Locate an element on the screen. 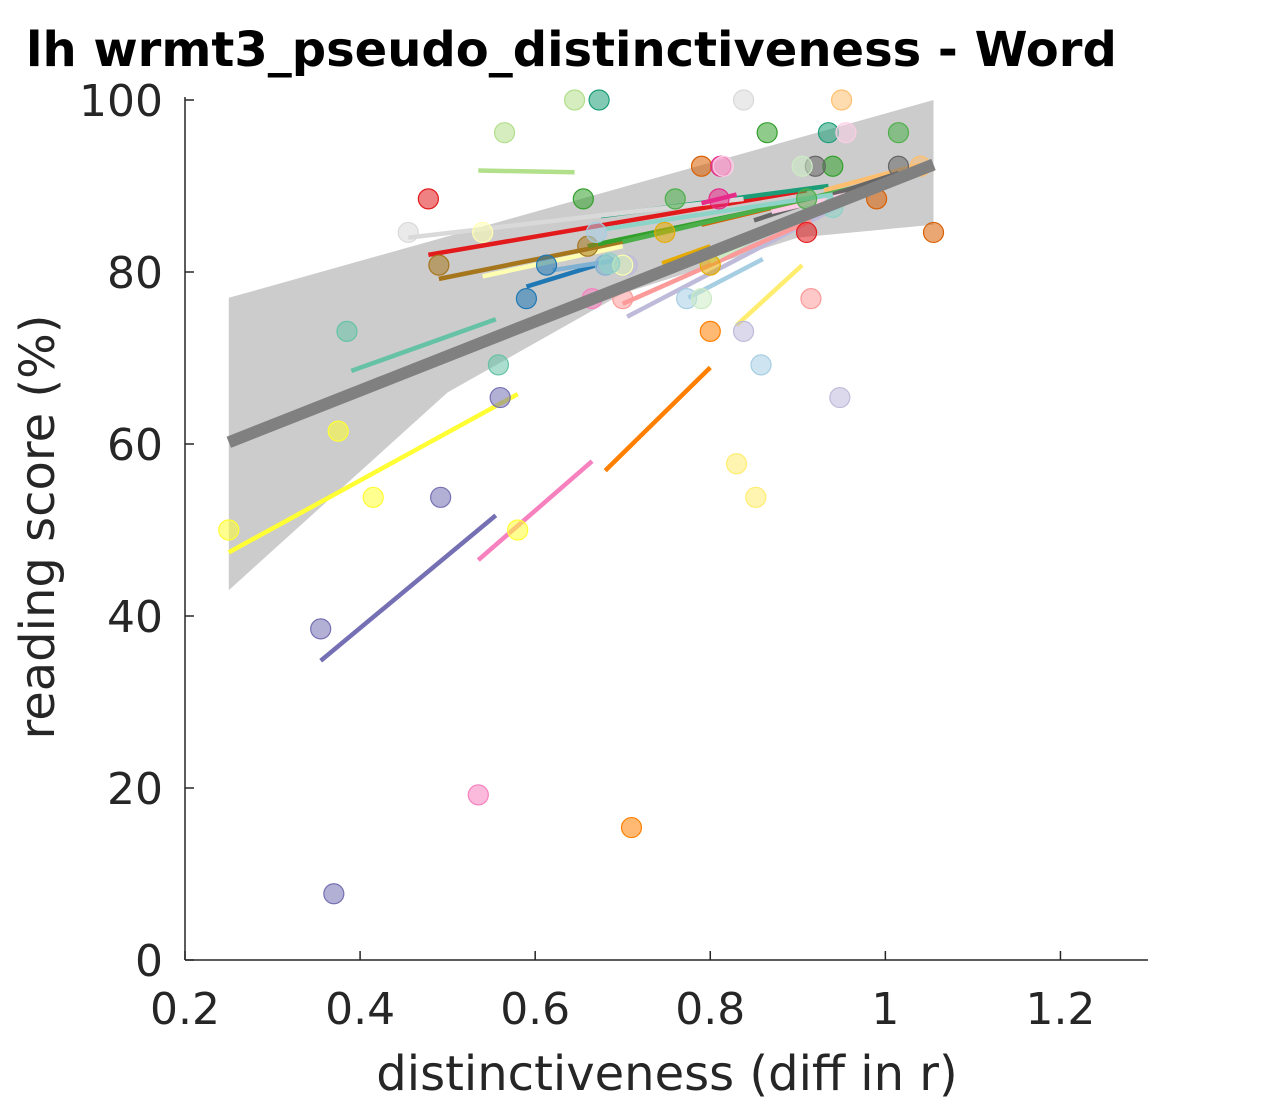 This screenshot has height=1104, width=1271. x-ticks: 0.2 0.4 0.6 0.8 1 1.2 is located at coordinates (622, 993).